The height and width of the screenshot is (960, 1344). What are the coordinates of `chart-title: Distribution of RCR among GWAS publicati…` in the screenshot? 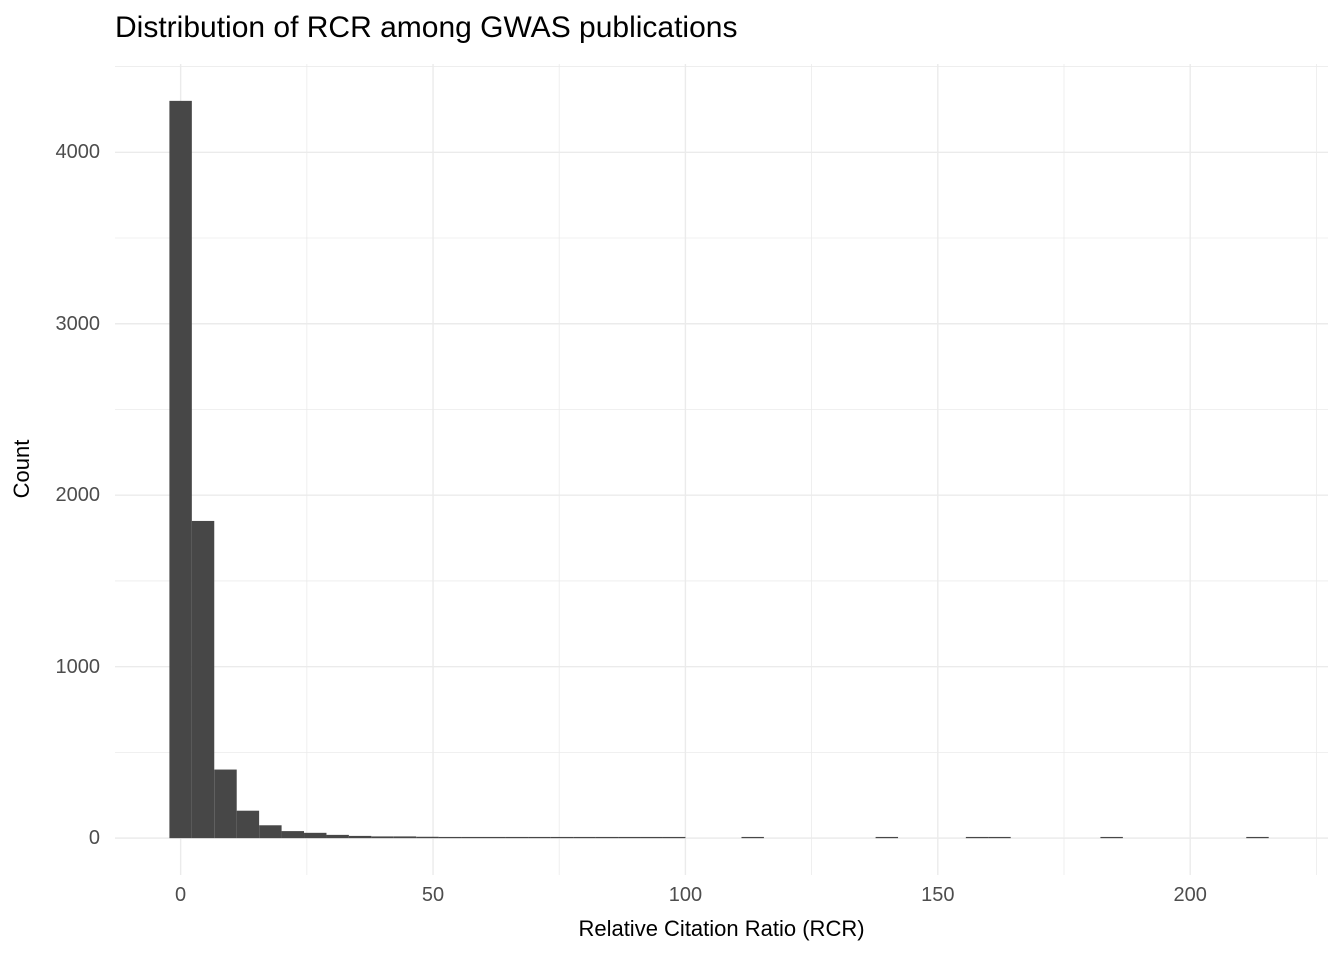 It's located at (426, 27).